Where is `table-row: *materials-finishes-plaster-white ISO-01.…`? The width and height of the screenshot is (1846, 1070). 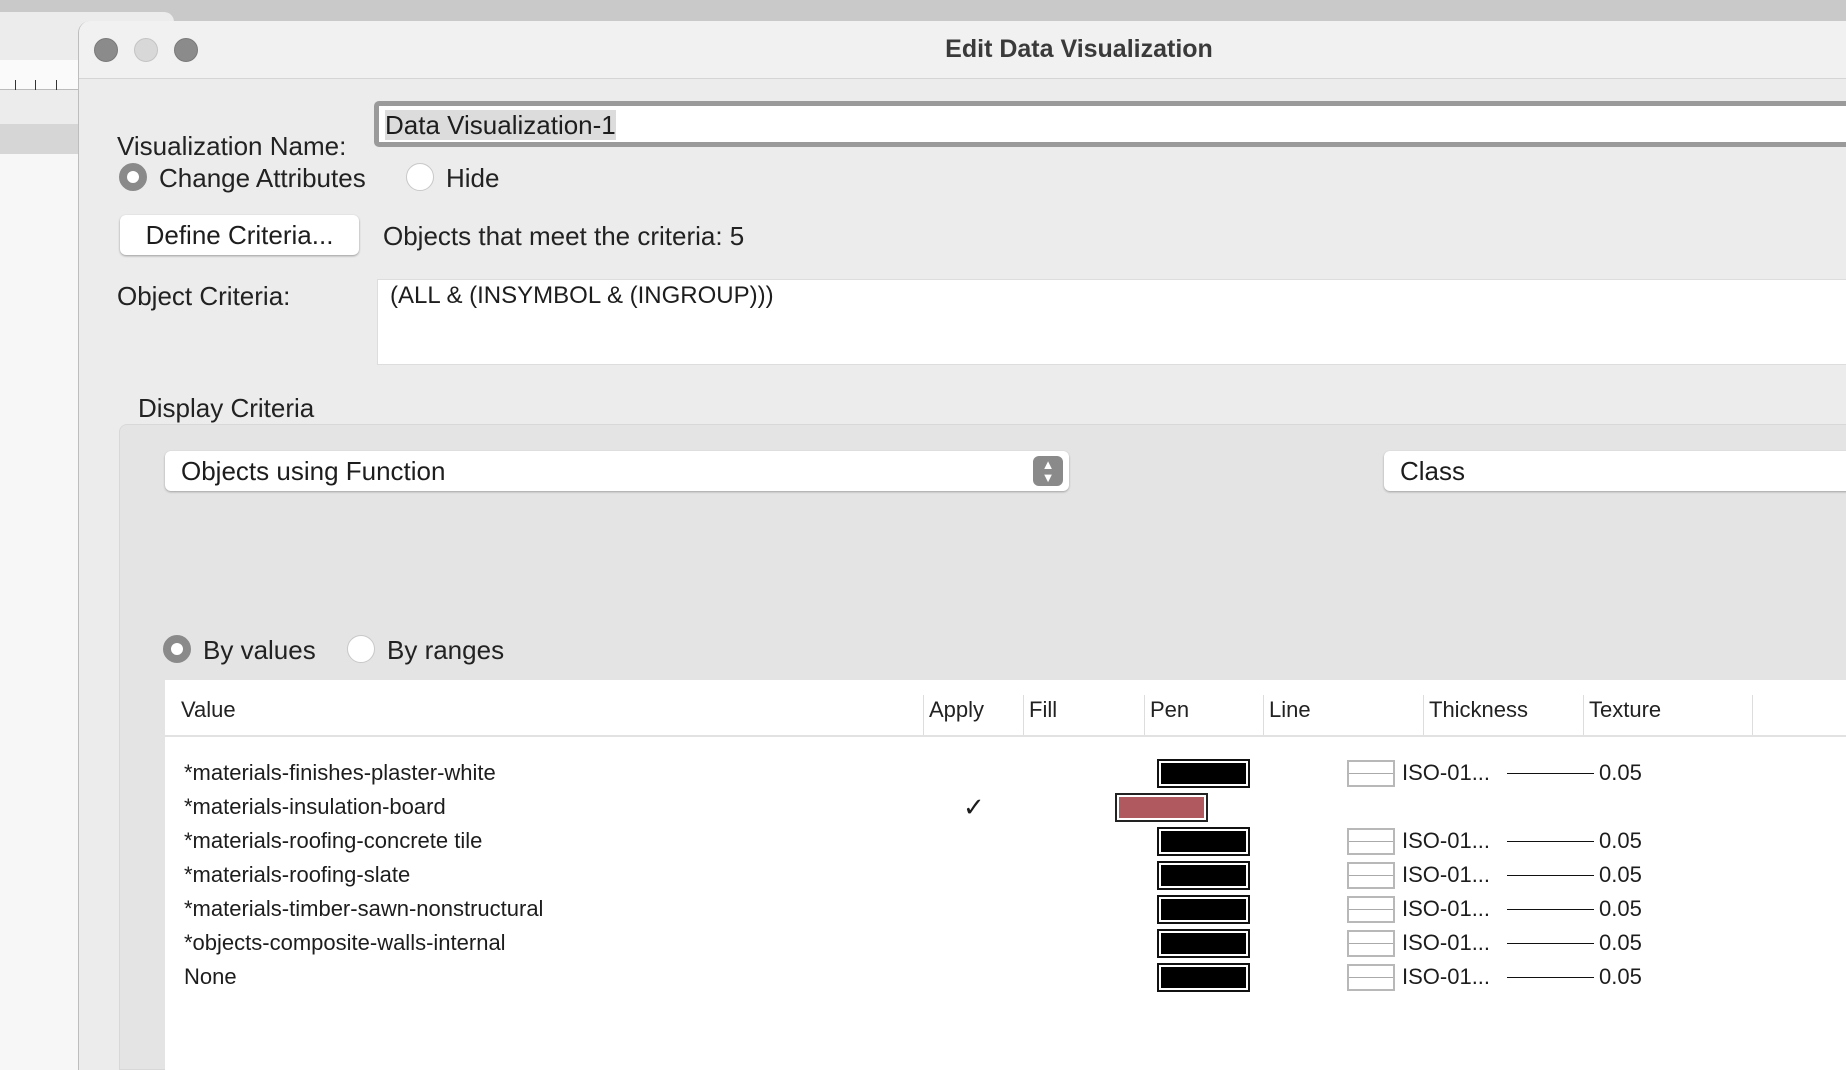 table-row: *materials-finishes-plaster-white ISO-01.… is located at coordinates (1005, 773).